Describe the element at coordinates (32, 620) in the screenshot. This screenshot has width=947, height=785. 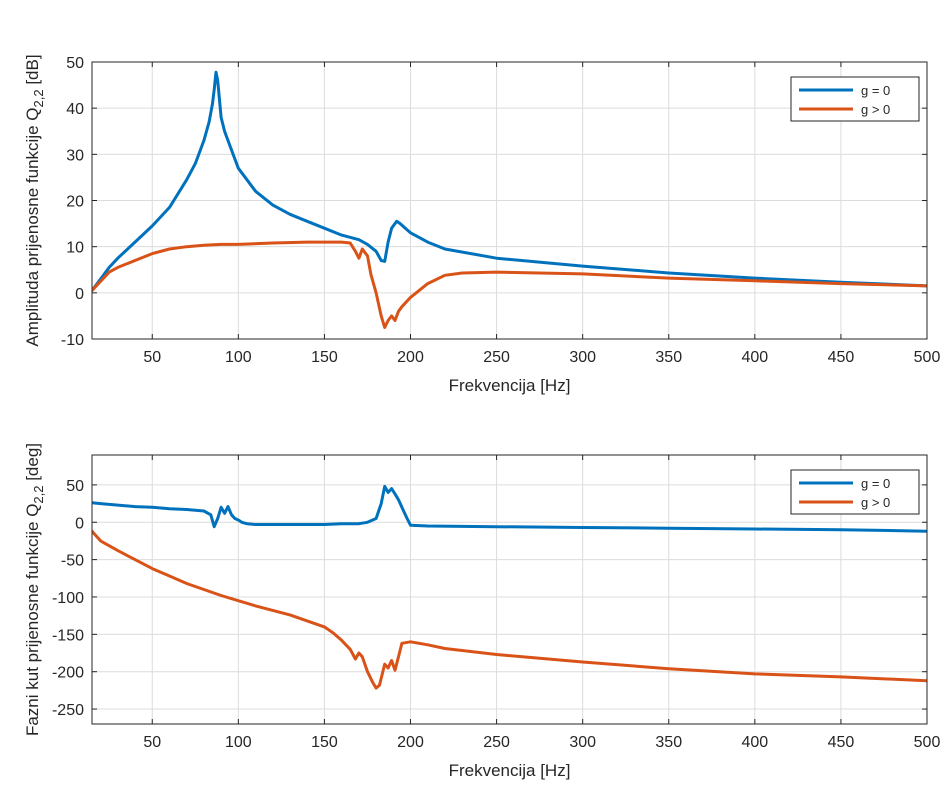
I see `y-axis-label-main: Fazni kut prijenosne funkcije Q` at that location.